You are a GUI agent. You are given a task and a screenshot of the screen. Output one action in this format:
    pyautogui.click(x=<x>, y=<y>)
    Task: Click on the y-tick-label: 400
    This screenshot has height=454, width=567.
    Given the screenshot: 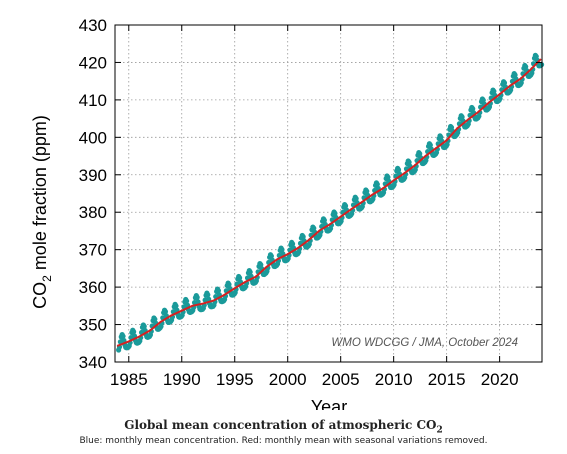 What is the action you would take?
    pyautogui.click(x=93, y=137)
    